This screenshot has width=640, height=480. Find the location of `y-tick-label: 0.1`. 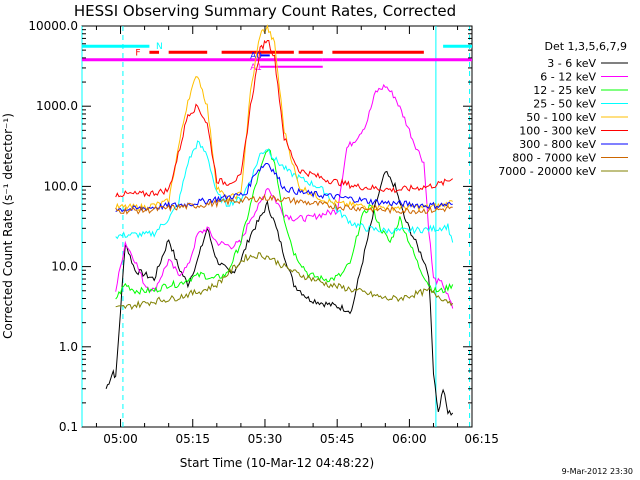

y-tick-label: 0.1 is located at coordinates (68, 427).